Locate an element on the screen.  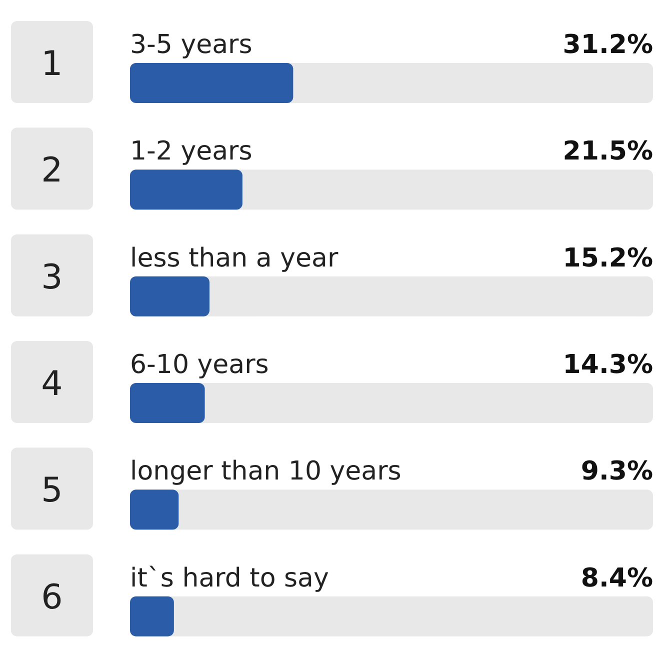
data-label: 31.2% is located at coordinates (607, 45).